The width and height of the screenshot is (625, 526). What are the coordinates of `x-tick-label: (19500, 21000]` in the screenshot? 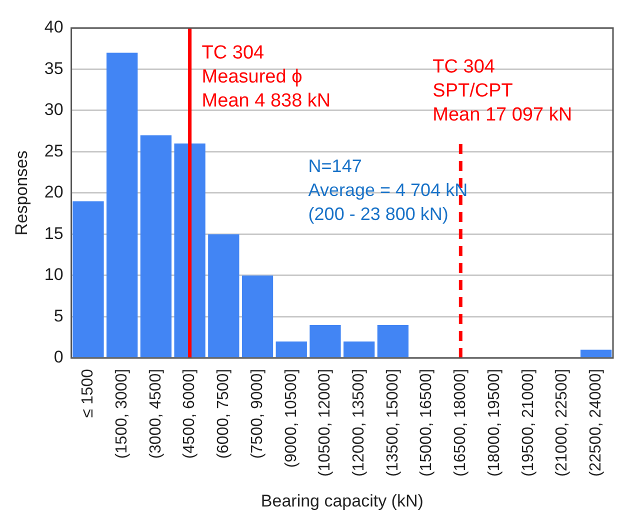 It's located at (528, 422).